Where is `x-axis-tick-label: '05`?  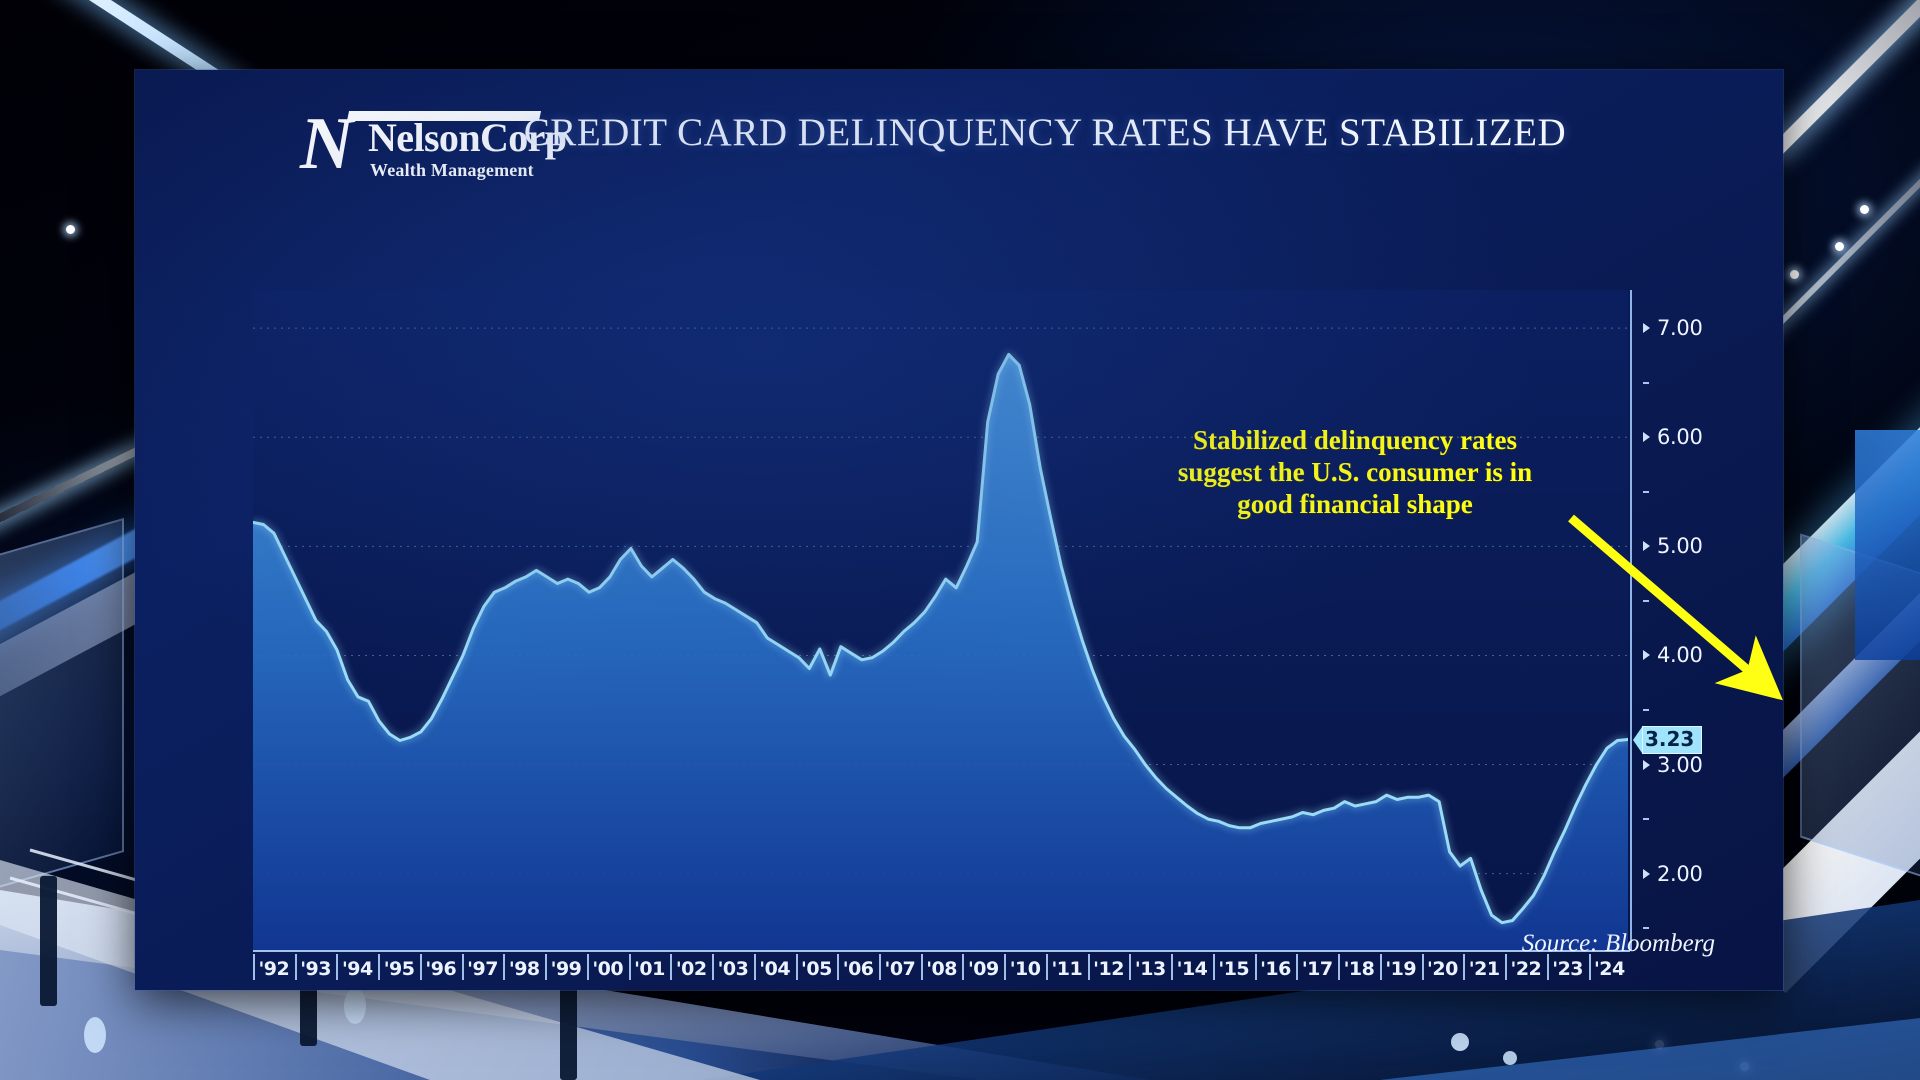 x-axis-tick-label: '05 is located at coordinates (816, 970).